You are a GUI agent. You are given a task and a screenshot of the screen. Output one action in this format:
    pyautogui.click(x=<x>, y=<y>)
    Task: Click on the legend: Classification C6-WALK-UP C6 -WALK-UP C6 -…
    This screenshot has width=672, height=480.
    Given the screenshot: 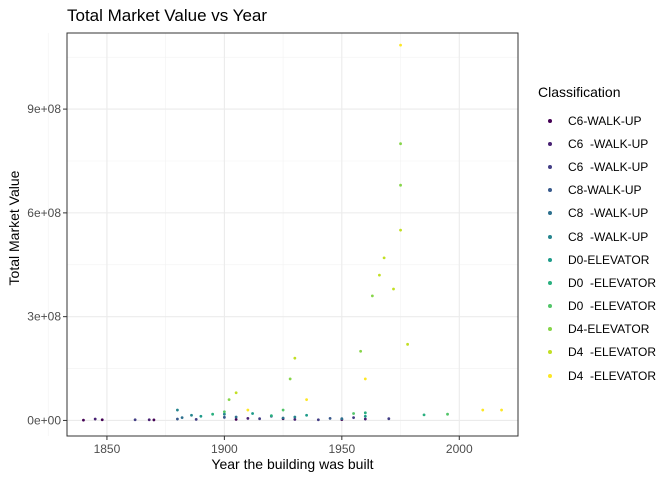 What is the action you would take?
    pyautogui.click(x=597, y=235)
    